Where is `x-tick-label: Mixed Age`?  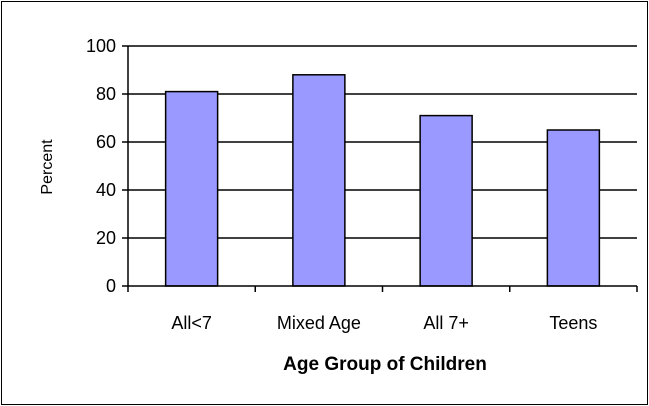 x-tick-label: Mixed Age is located at coordinates (319, 323).